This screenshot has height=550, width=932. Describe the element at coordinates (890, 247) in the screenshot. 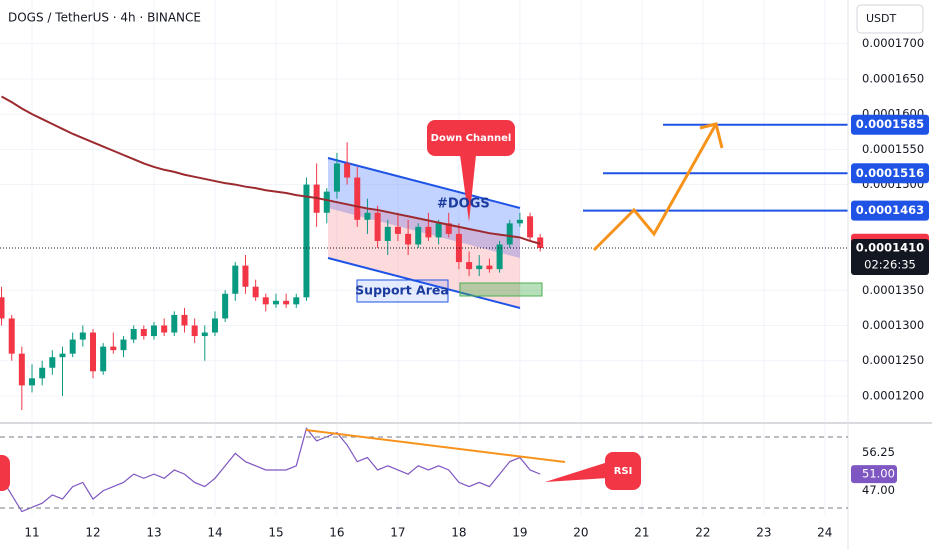

I see `last-price-label: 0.0001410` at that location.